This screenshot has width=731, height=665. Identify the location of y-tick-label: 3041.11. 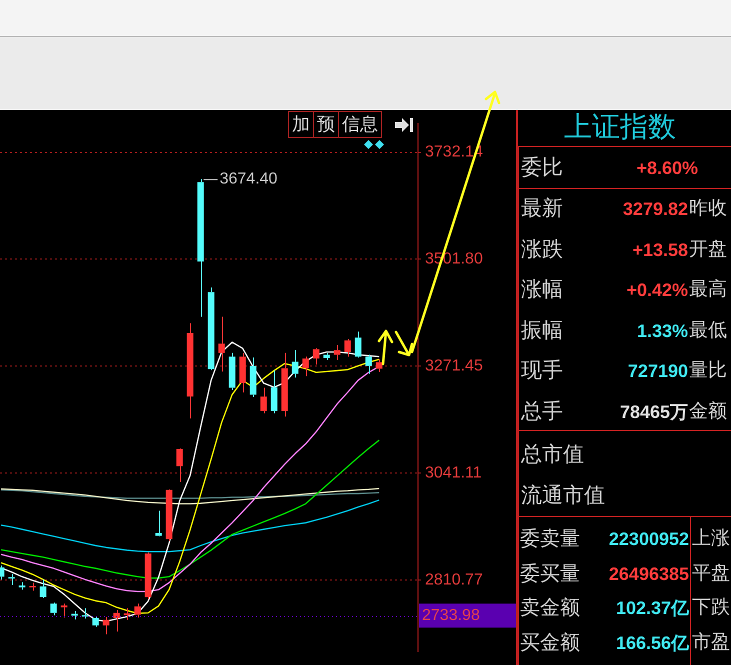
(453, 473).